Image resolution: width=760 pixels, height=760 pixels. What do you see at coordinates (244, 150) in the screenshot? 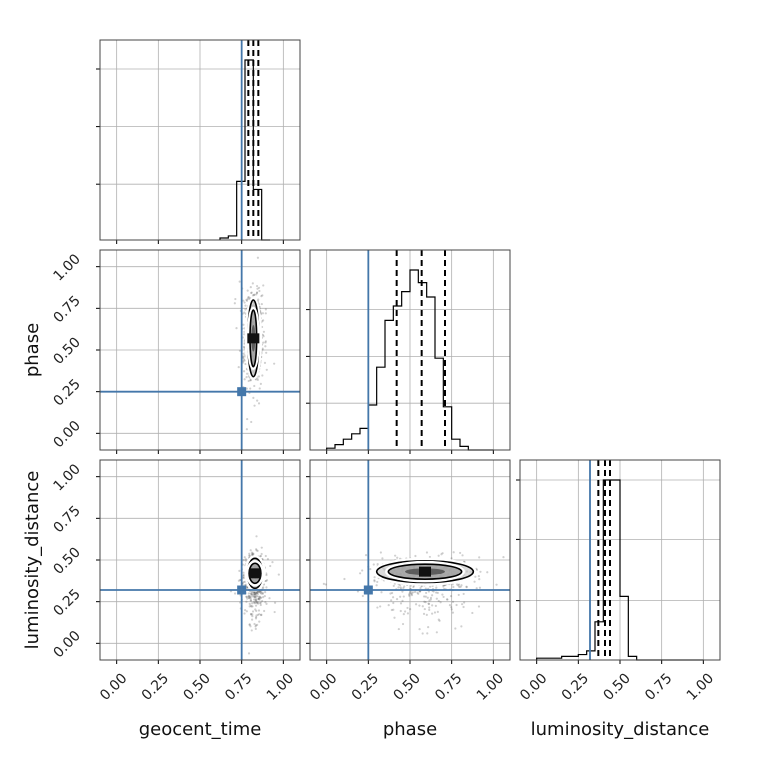
I see `histogram-step` at bounding box center [244, 150].